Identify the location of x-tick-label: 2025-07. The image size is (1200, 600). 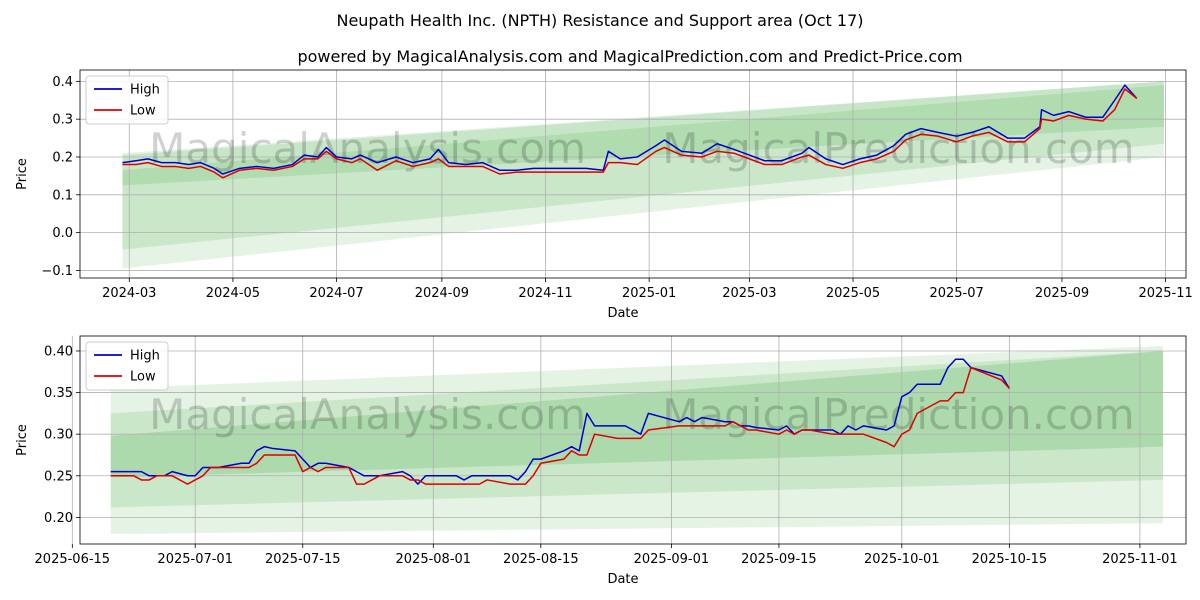
(956, 293).